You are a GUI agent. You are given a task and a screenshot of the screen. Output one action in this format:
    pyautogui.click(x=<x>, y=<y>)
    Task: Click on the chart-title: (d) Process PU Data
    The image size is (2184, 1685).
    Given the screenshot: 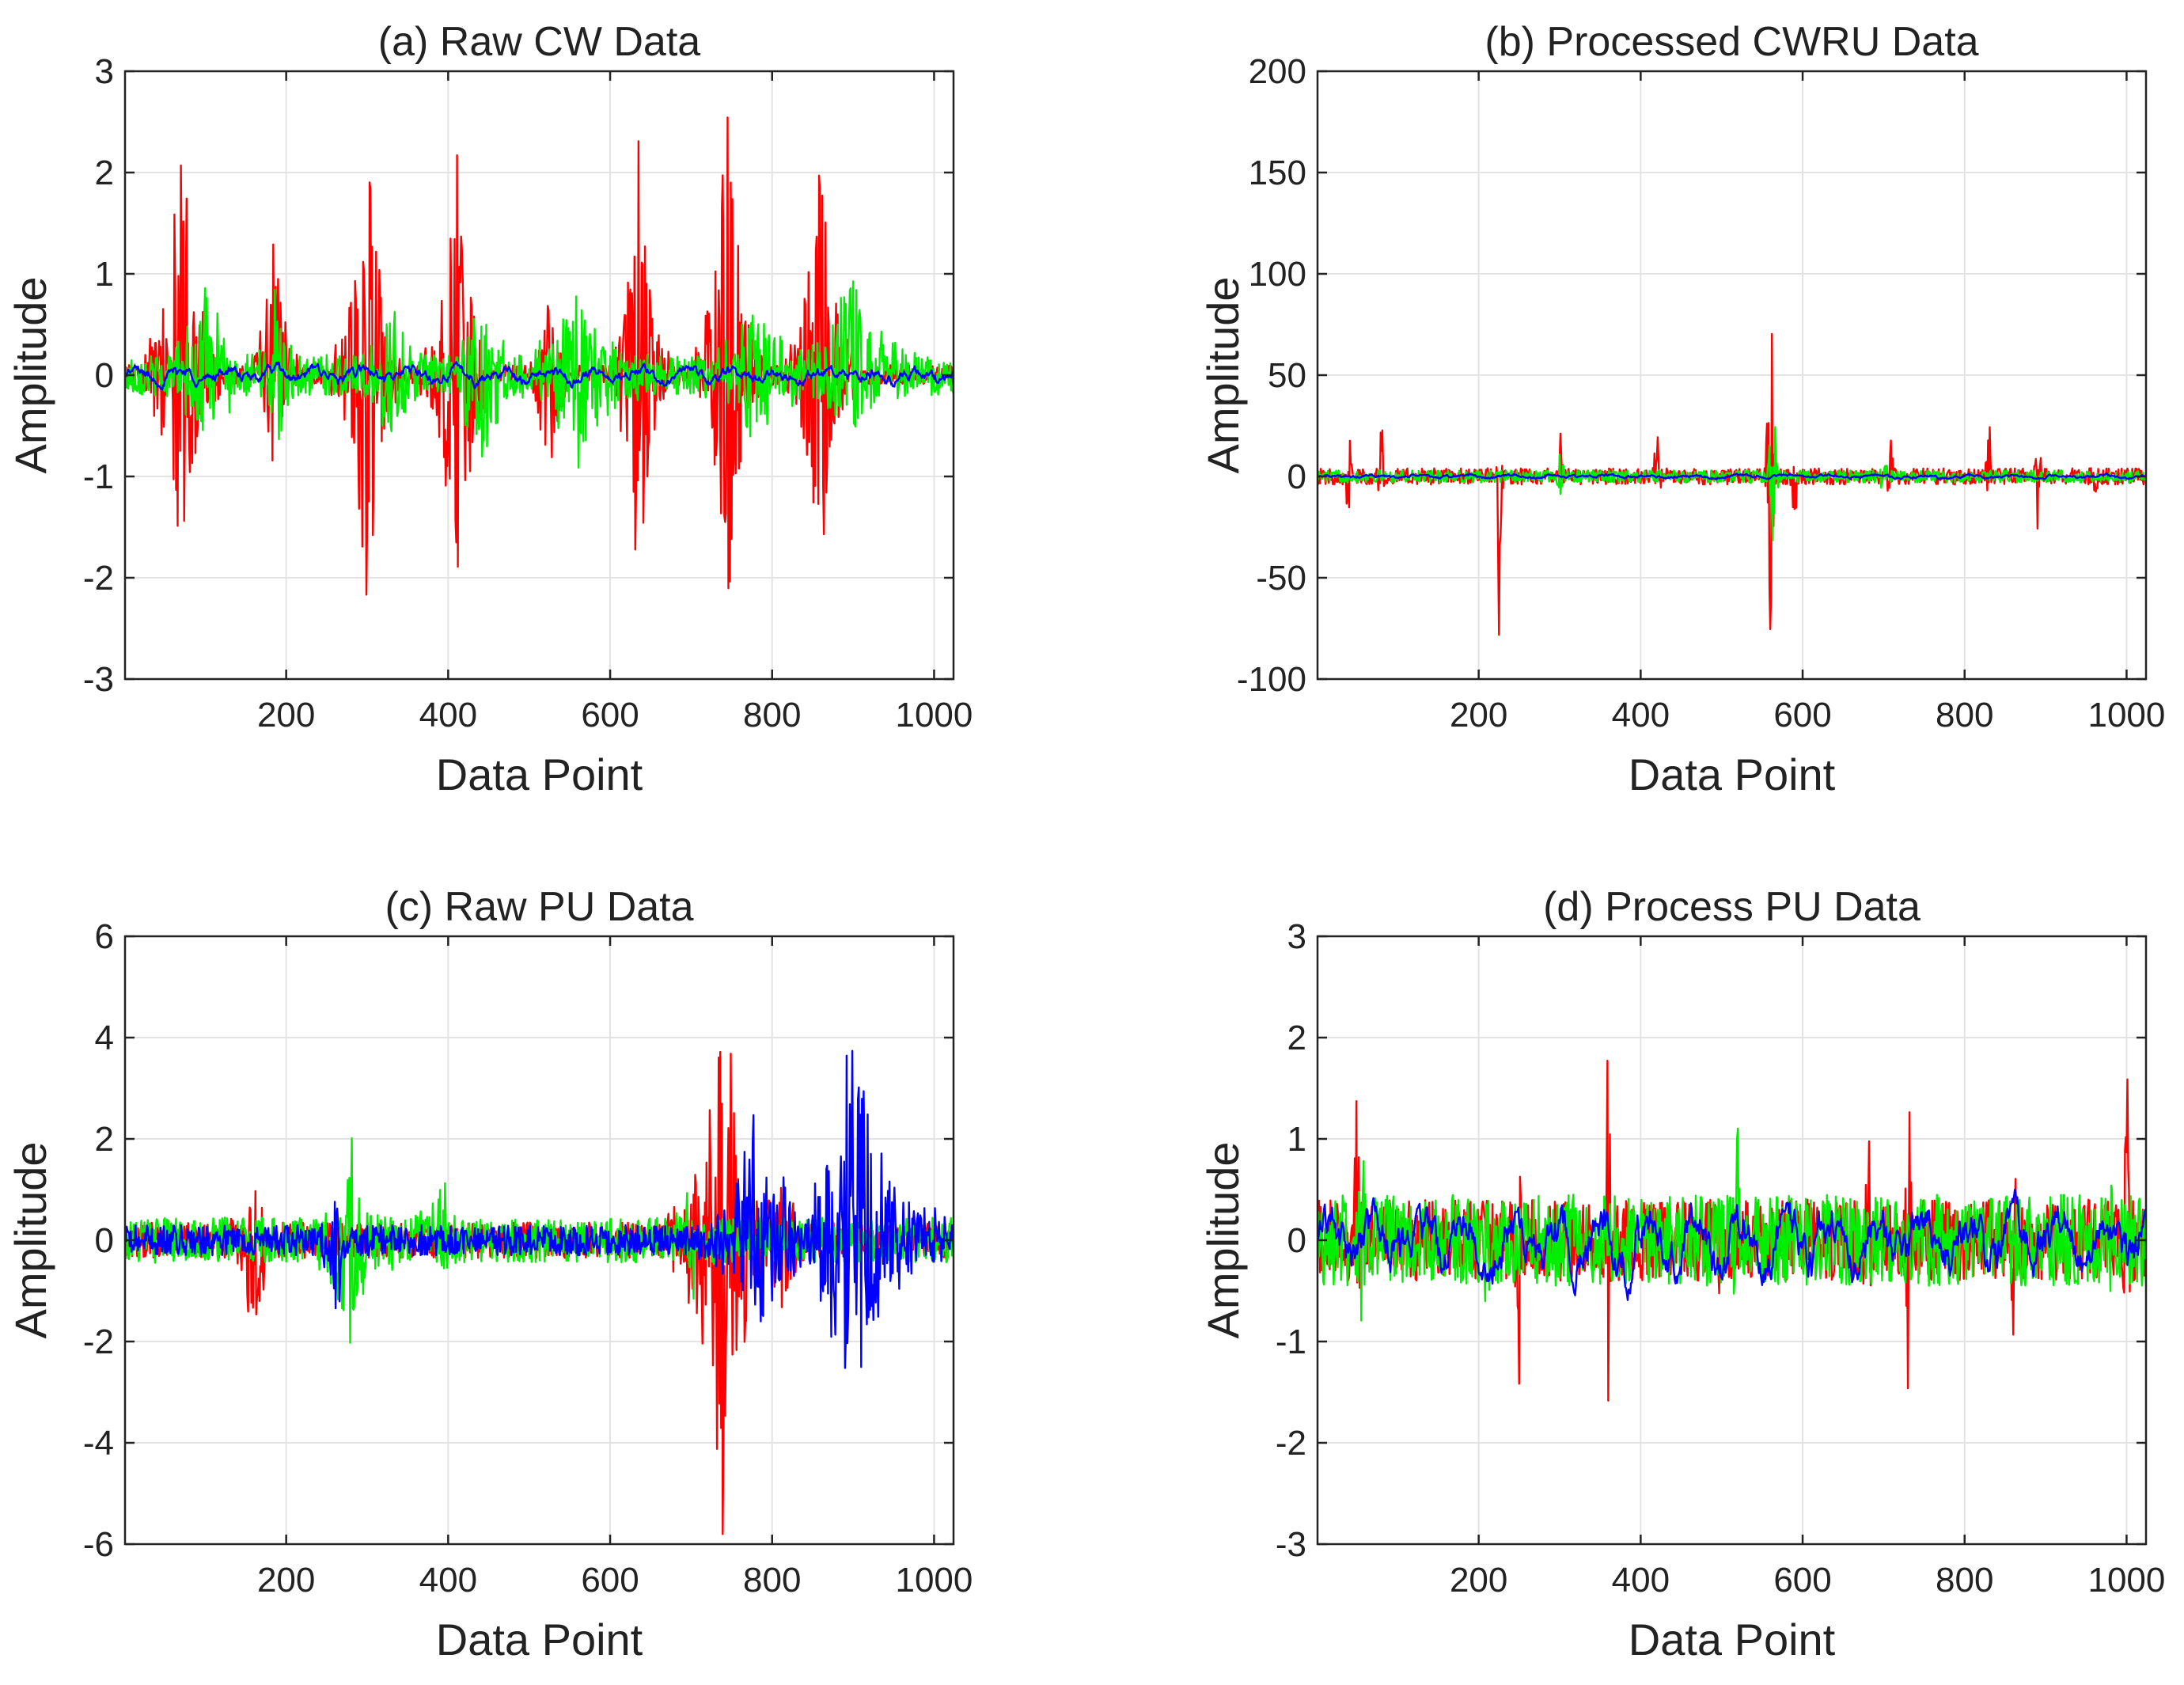 What is the action you would take?
    pyautogui.click(x=1731, y=907)
    